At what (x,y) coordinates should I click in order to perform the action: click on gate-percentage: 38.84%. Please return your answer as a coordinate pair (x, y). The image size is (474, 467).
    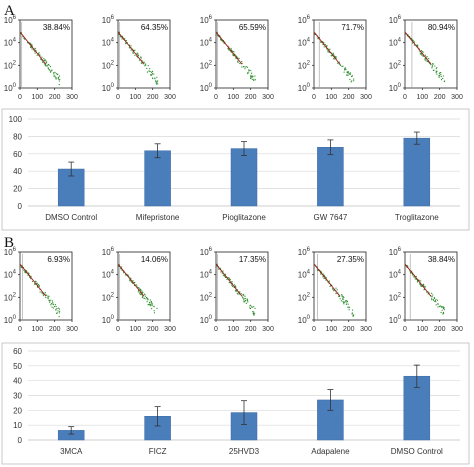
    Looking at the image, I should click on (441, 259).